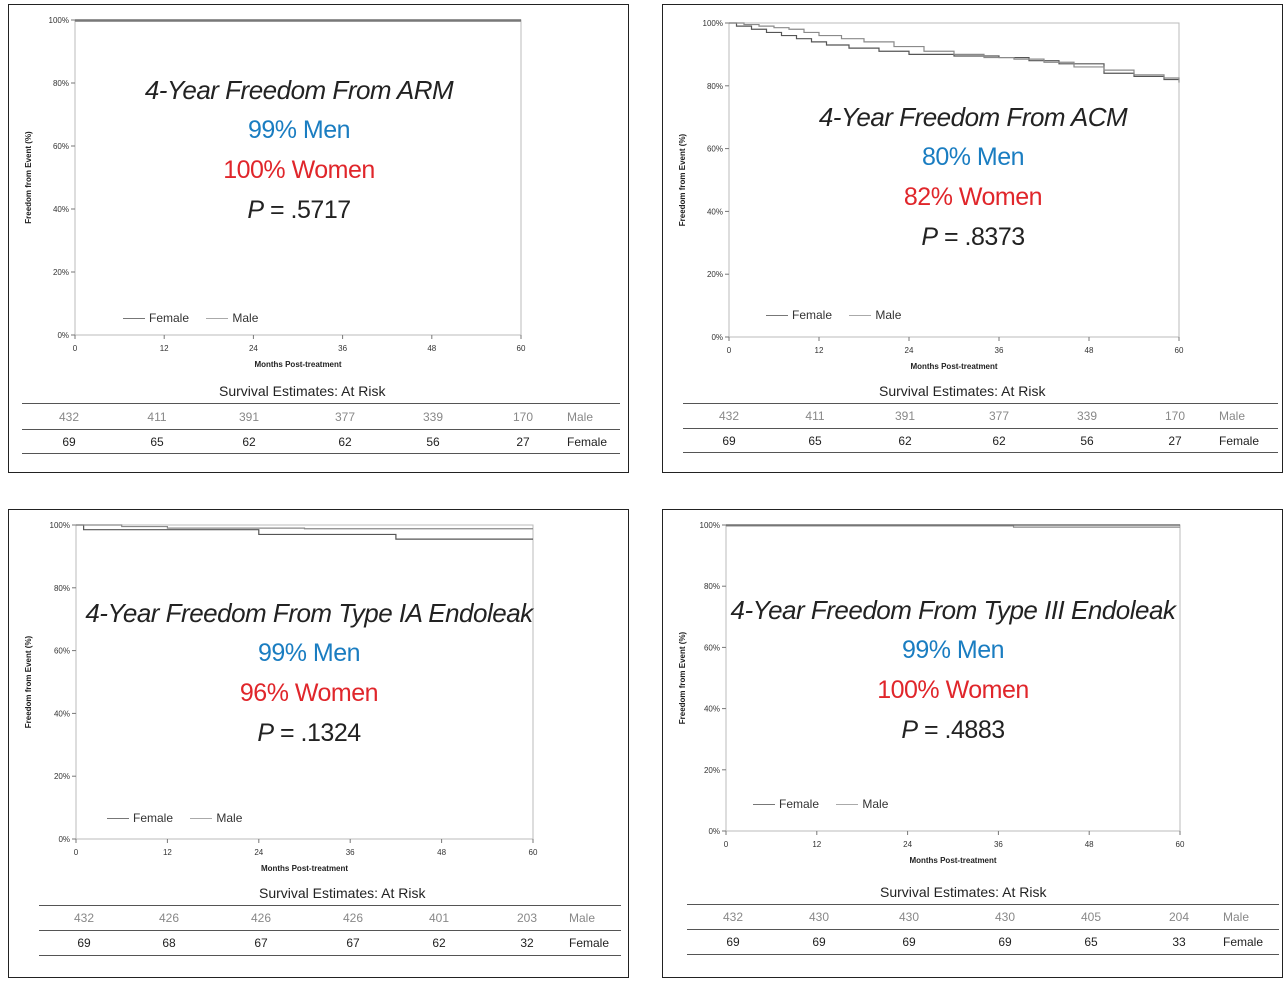 The height and width of the screenshot is (986, 1288). What do you see at coordinates (320, 733) in the screenshot?
I see `p-number: = .1324` at bounding box center [320, 733].